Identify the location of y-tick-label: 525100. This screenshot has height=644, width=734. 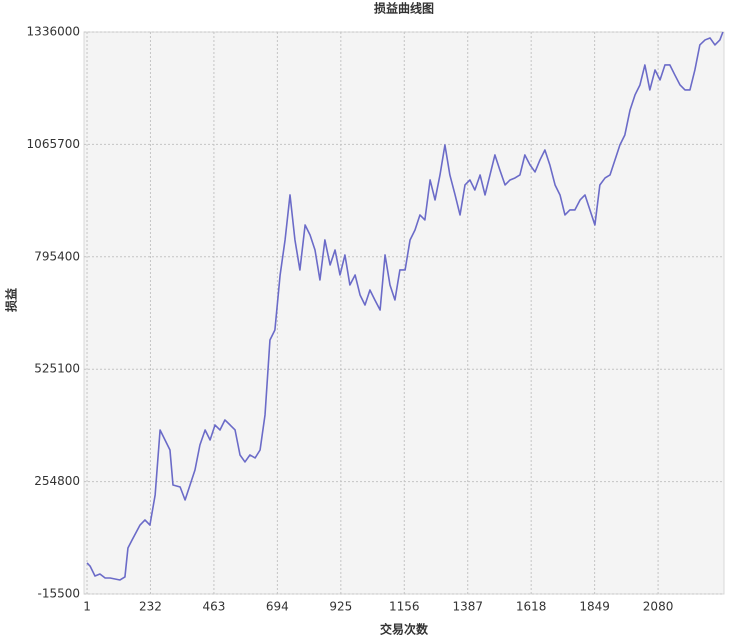
(57, 369).